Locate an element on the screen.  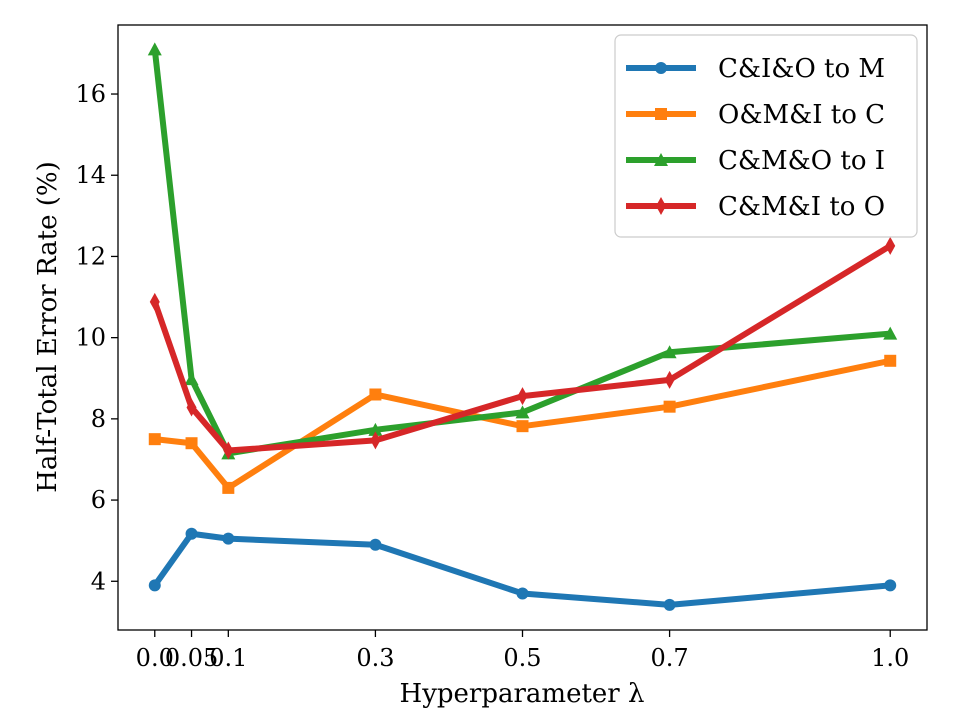
x-axis-ticks: 0.00.050.1 0.3 0.5 0.7 1.0 is located at coordinates (522, 651).